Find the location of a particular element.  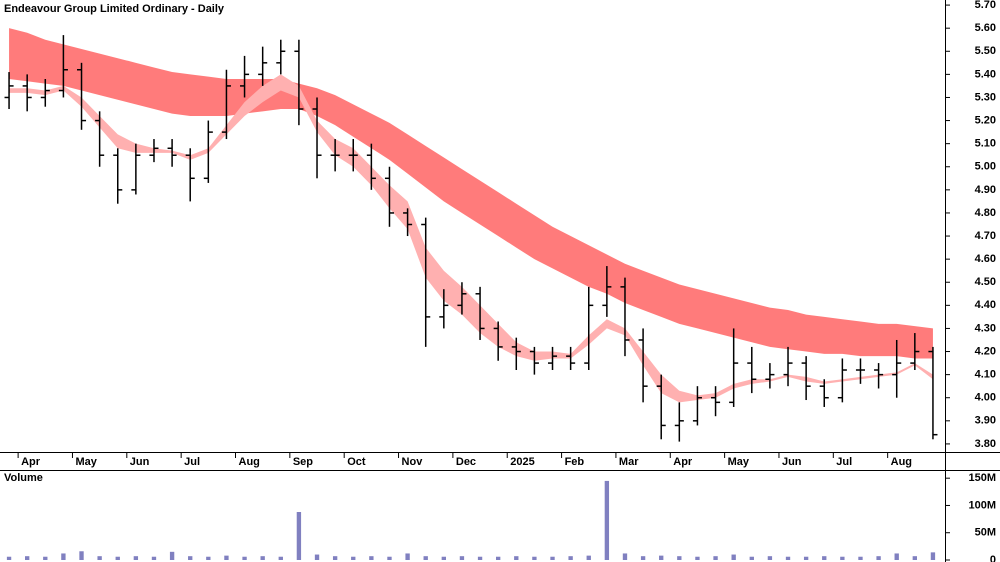

y-tick-label: 3.90 is located at coordinates (985, 421).